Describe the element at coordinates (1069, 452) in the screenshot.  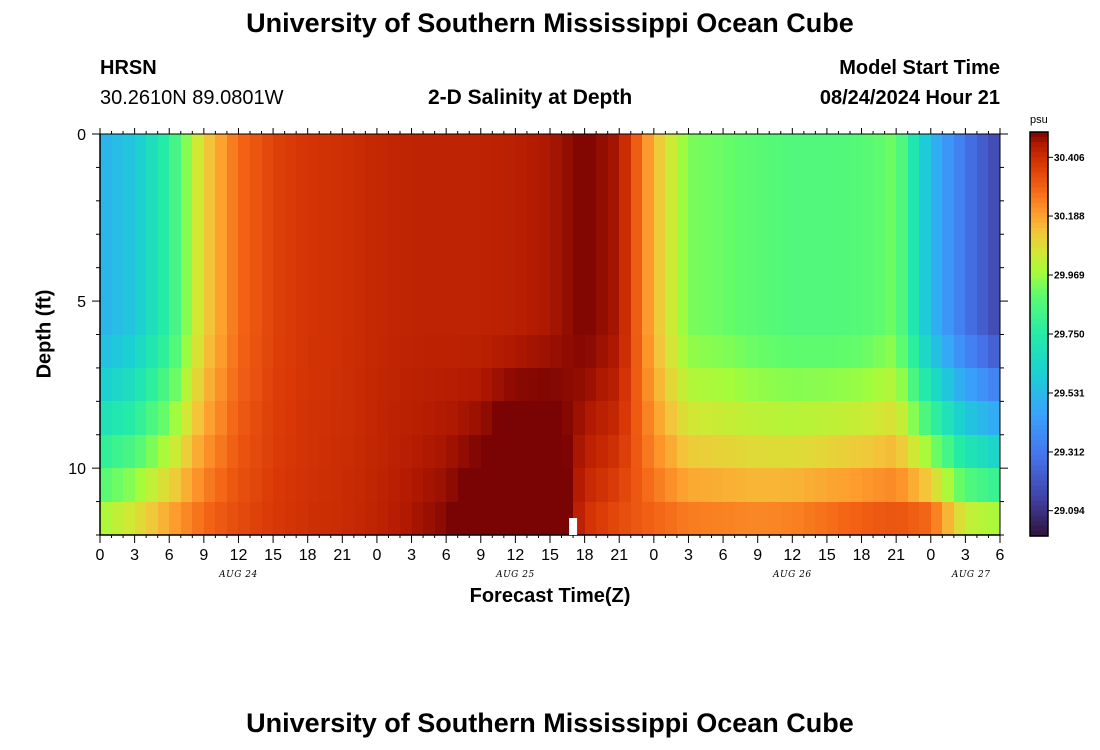
I see `colorbar-tick-label: 29.312` at that location.